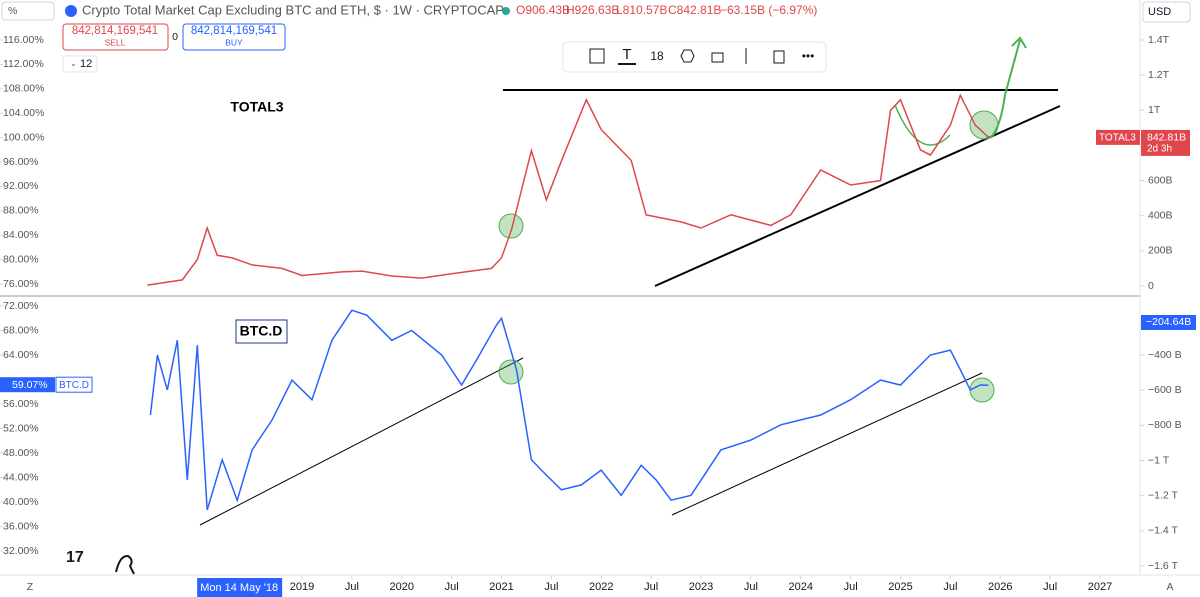 This screenshot has height=597, width=1200. Describe the element at coordinates (125, 564) in the screenshot. I see `logo-icon` at that location.